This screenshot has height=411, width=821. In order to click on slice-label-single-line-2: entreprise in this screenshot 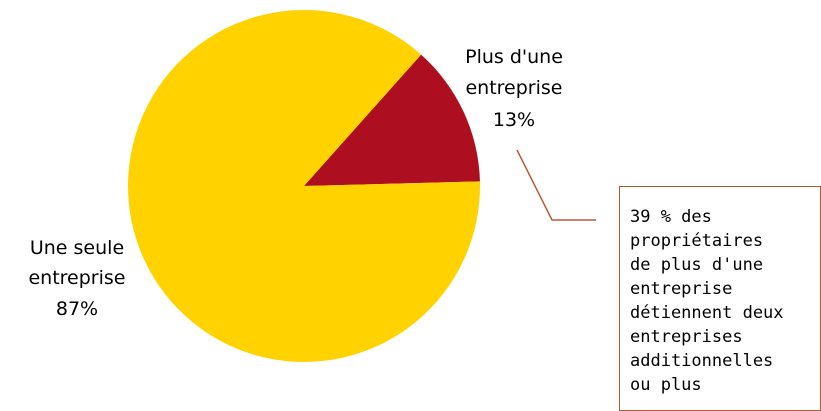, I will do `click(76, 278)`.